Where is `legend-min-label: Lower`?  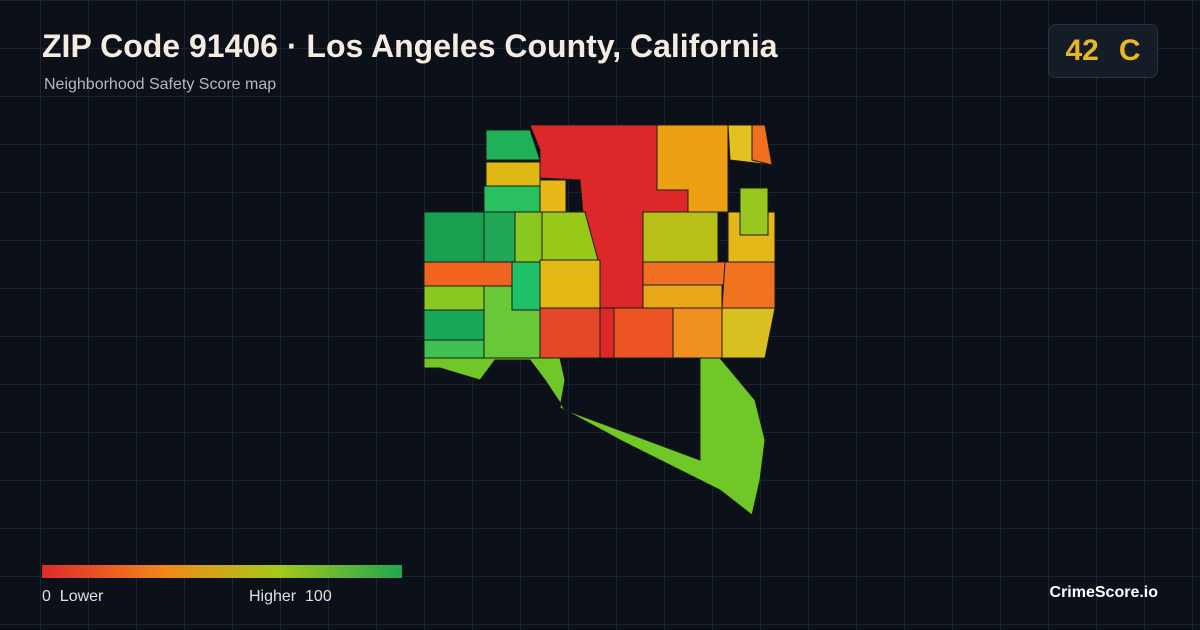 legend-min-label: Lower is located at coordinates (81, 596).